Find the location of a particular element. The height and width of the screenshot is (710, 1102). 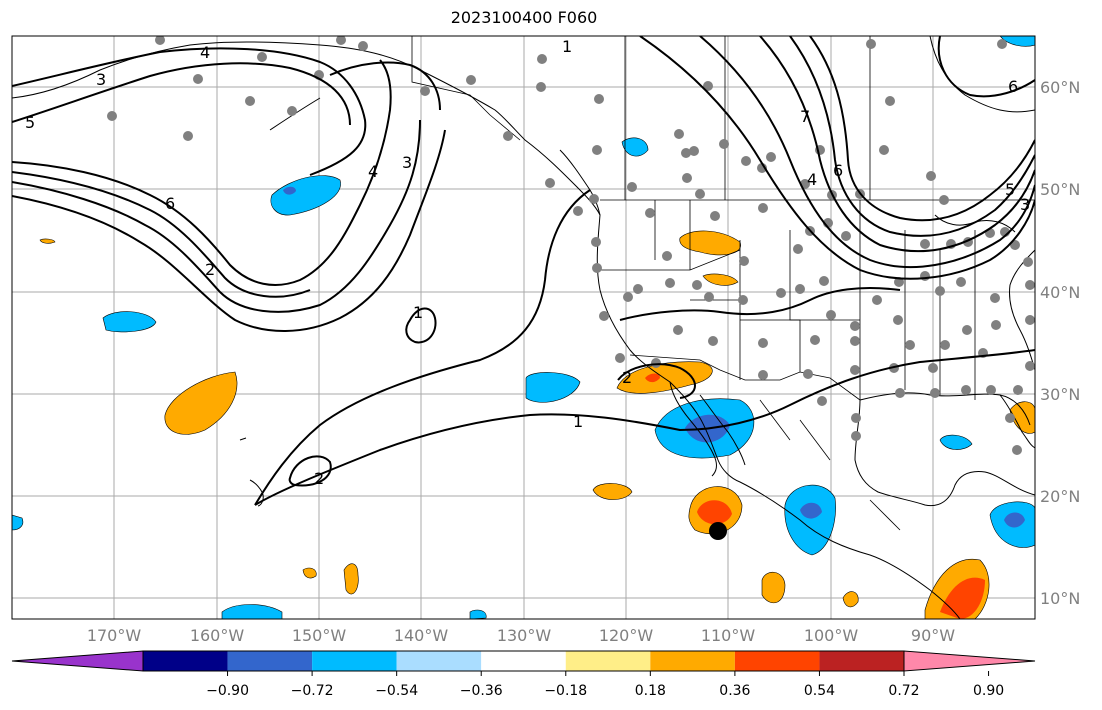

fill-negative-mexico-south is located at coordinates (810, 520).